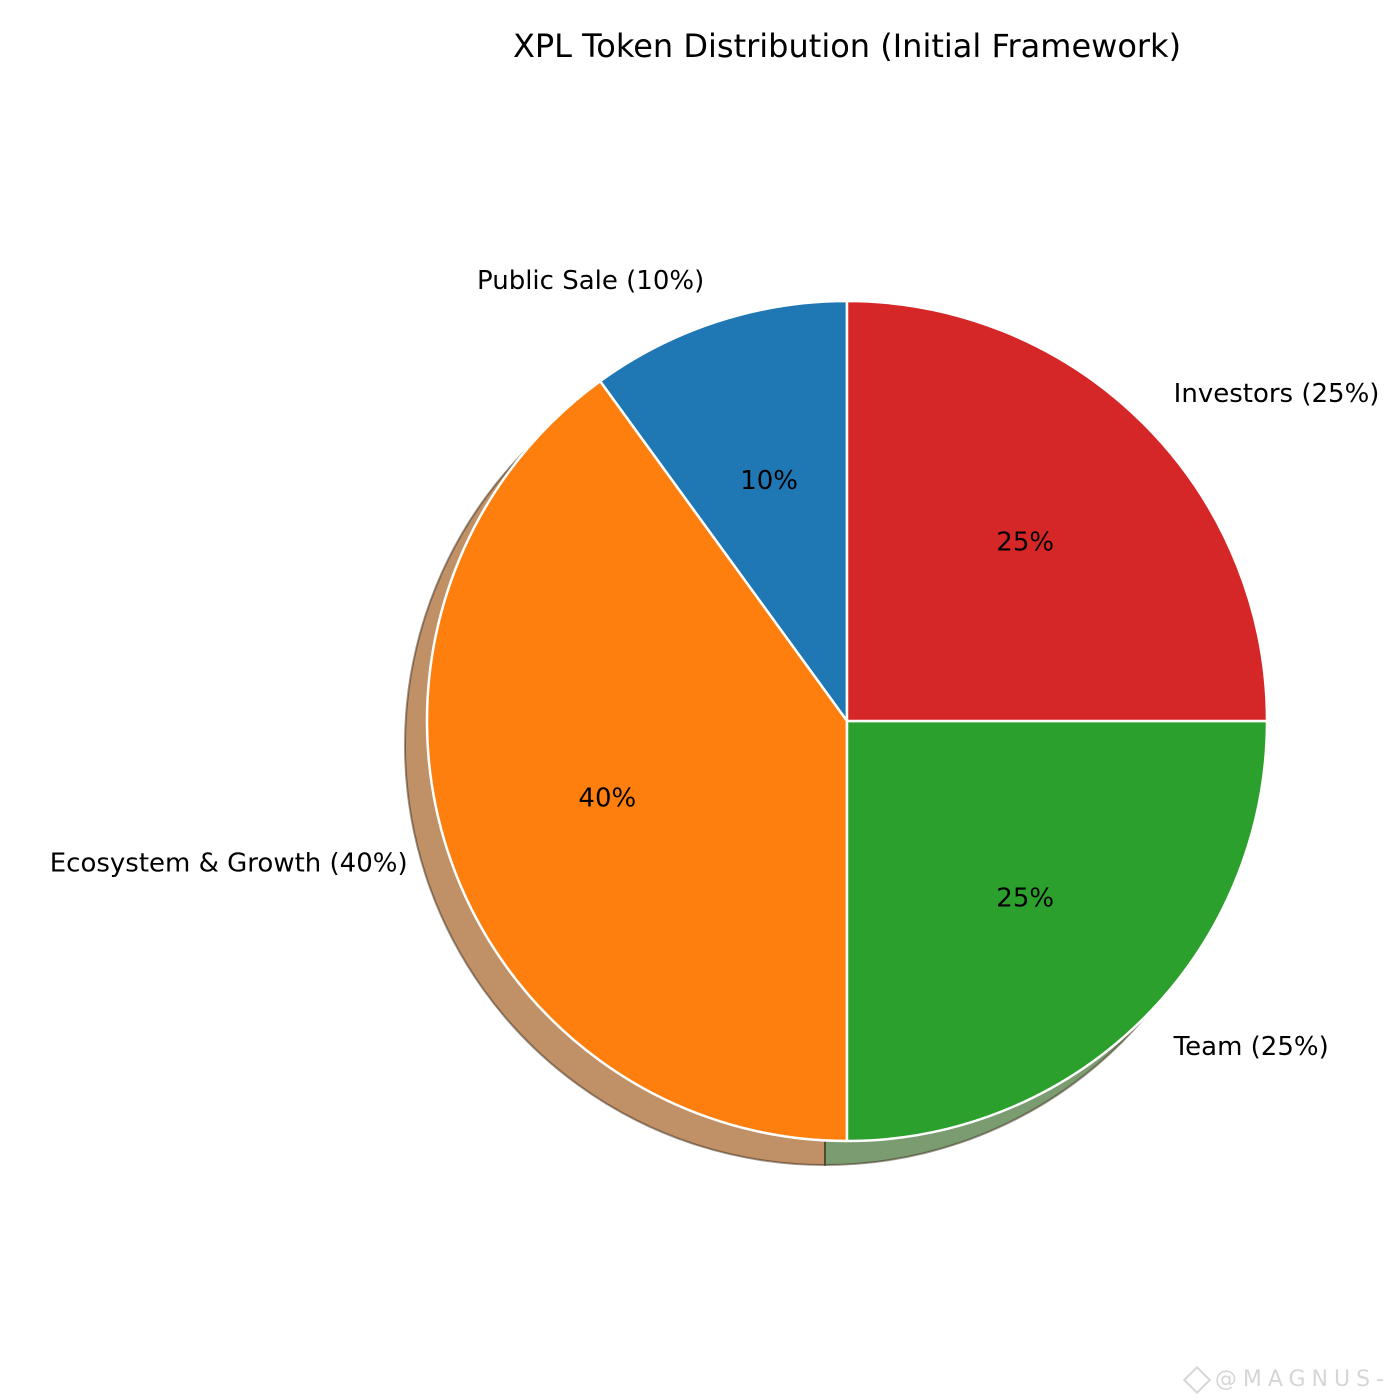 The image size is (1400, 1400). Describe the element at coordinates (229, 863) in the screenshot. I see `slice-label-ecosystem-and-growth: Ecosystem & Growth (40%)` at that location.